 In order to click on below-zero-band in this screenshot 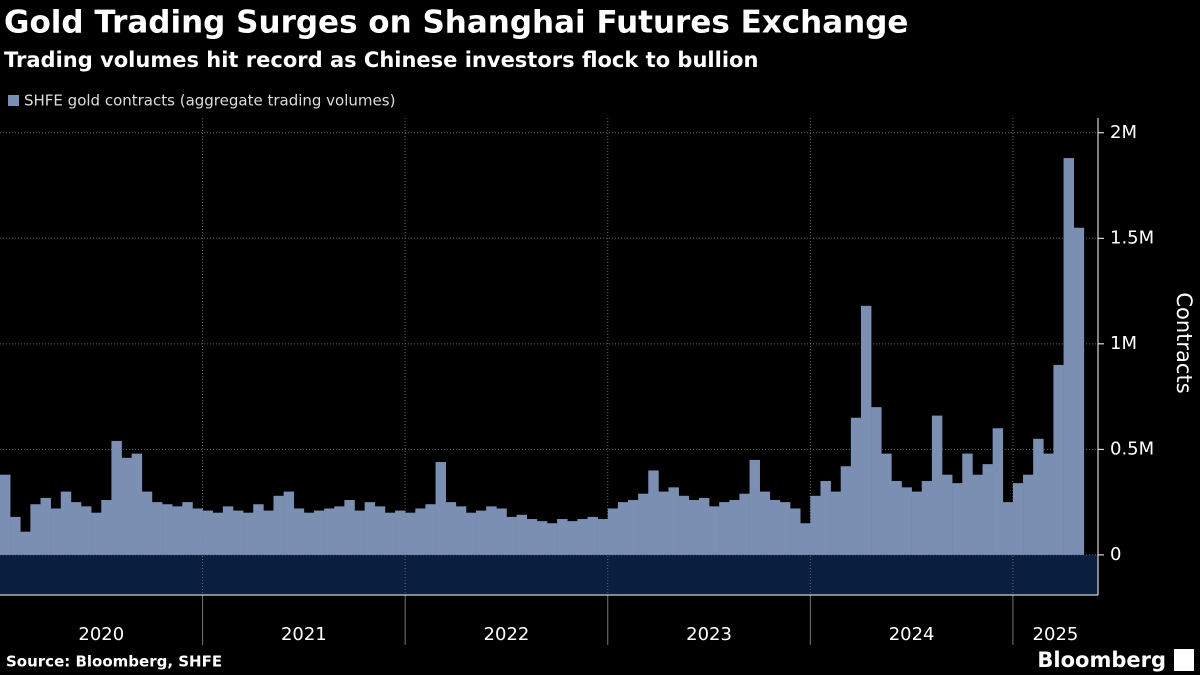, I will do `click(549, 574)`.